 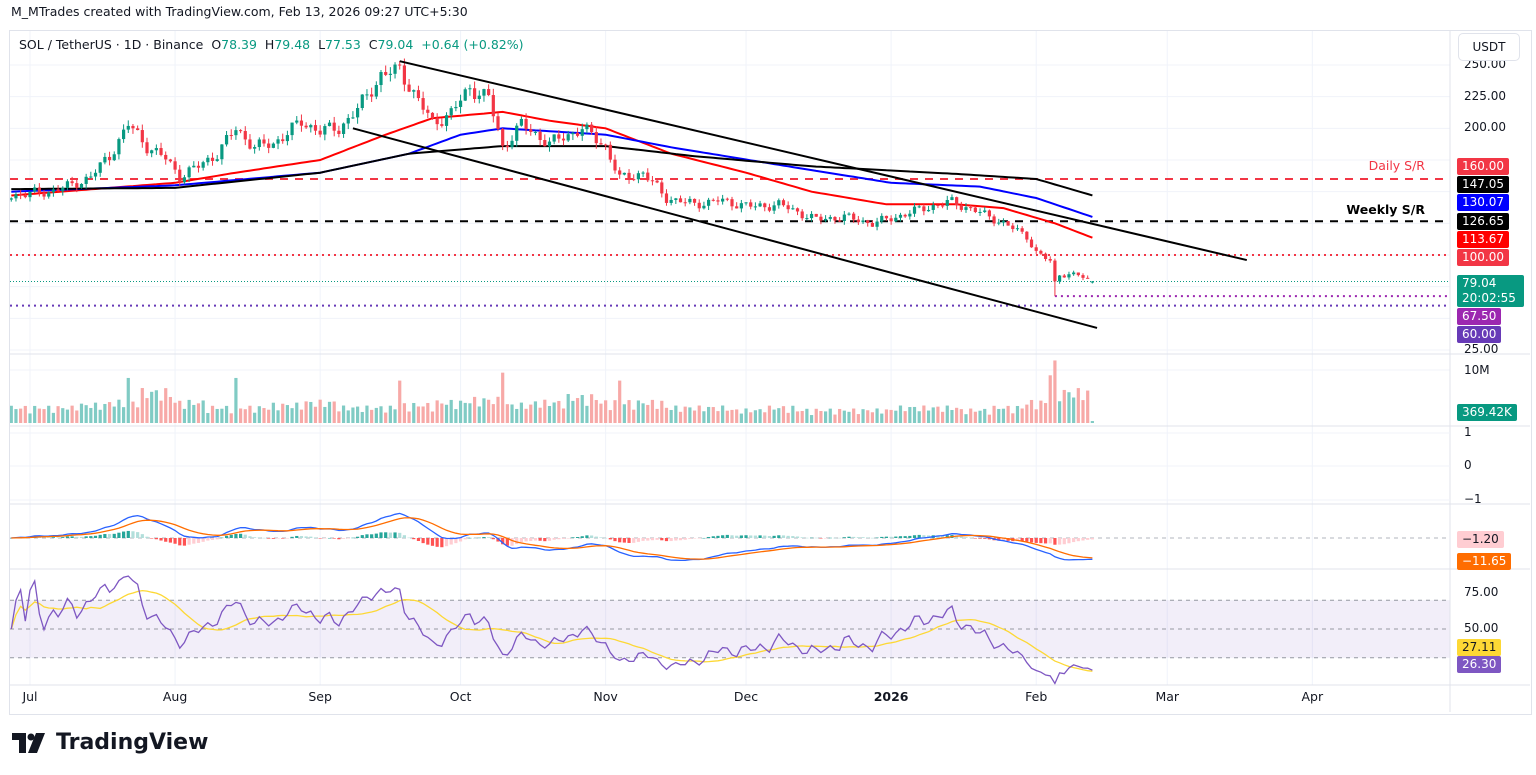 I want to click on tradingview-logo: TradingView, so click(x=110, y=742).